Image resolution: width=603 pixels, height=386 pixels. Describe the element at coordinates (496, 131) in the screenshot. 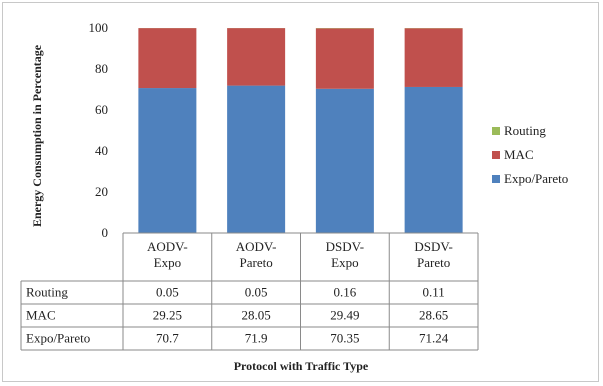

I see `legend-swatch-routing` at that location.